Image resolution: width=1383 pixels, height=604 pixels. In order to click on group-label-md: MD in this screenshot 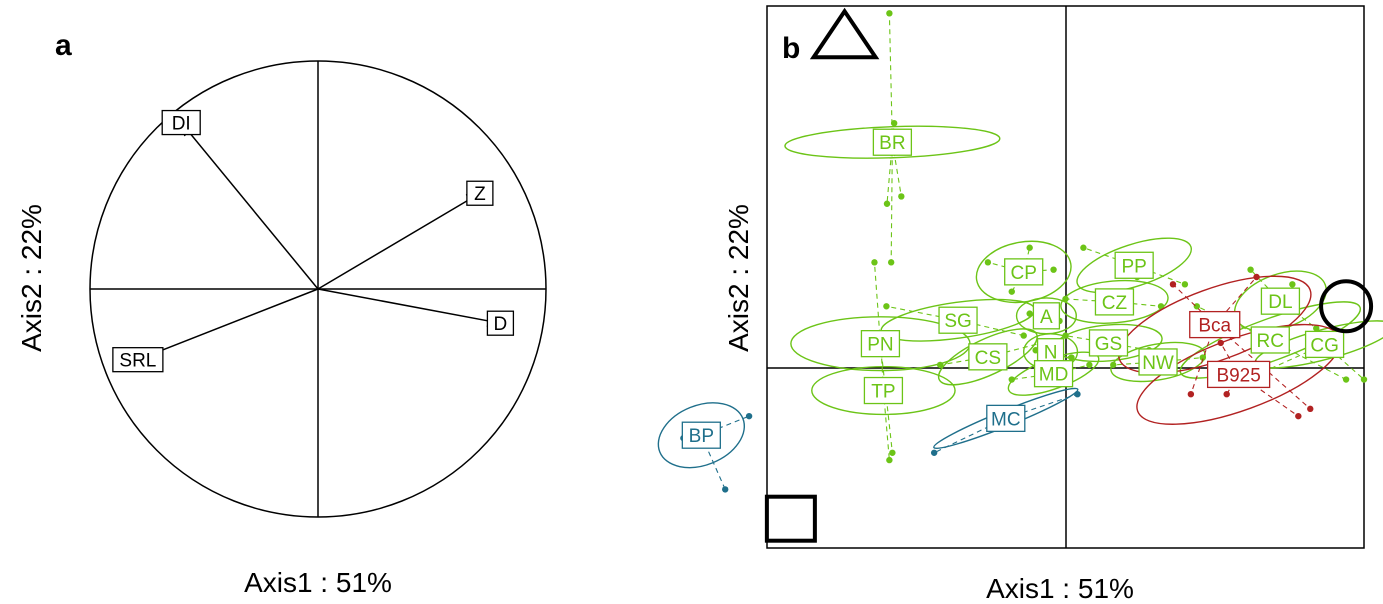, I will do `click(1053, 374)`.